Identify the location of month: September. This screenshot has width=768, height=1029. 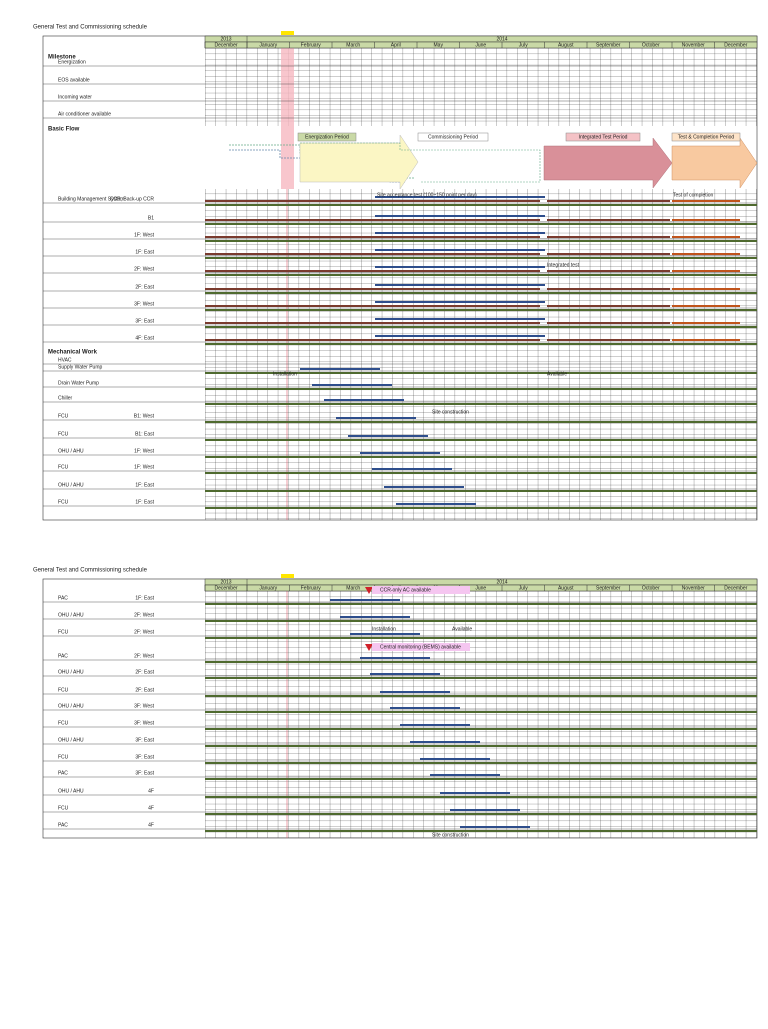
(608, 588).